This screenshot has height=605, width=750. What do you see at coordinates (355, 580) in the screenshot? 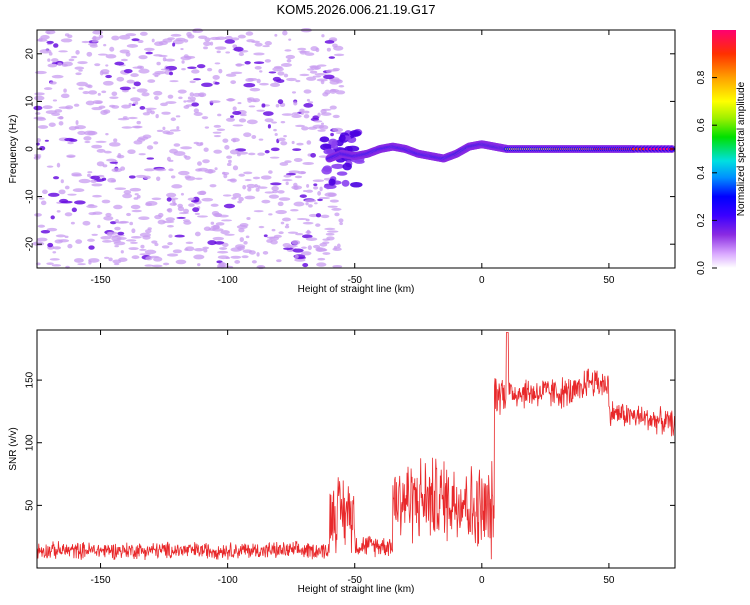
I see `snr-x-tick-label: -50` at bounding box center [355, 580].